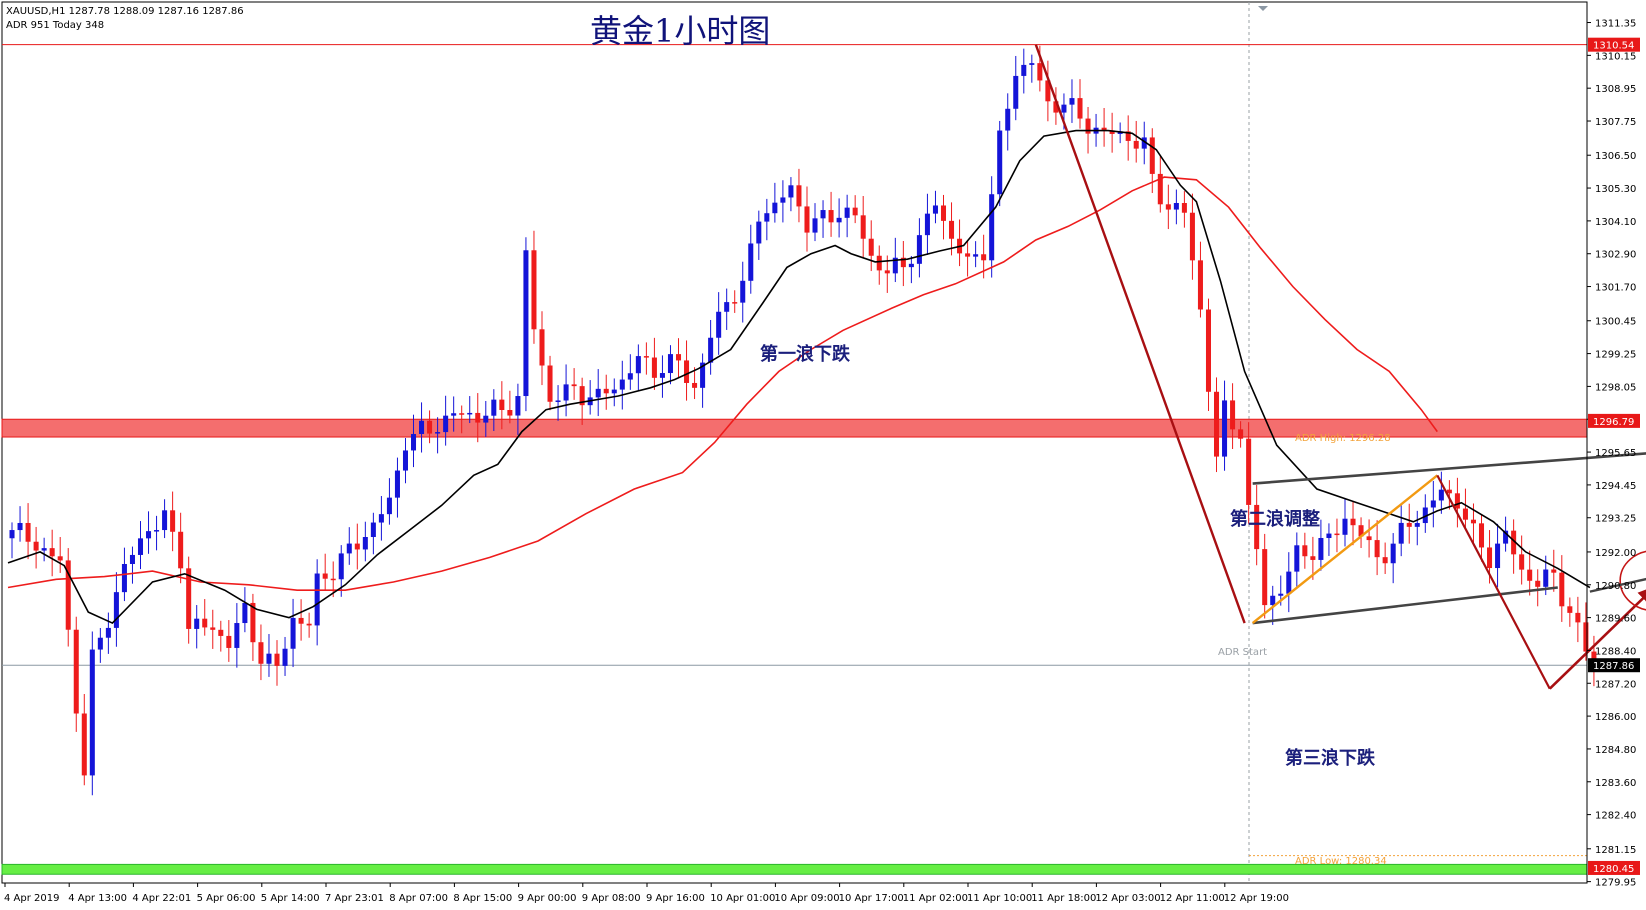 This screenshot has height=910, width=1646. I want to click on projection-up-arrow, so click(1597, 637).